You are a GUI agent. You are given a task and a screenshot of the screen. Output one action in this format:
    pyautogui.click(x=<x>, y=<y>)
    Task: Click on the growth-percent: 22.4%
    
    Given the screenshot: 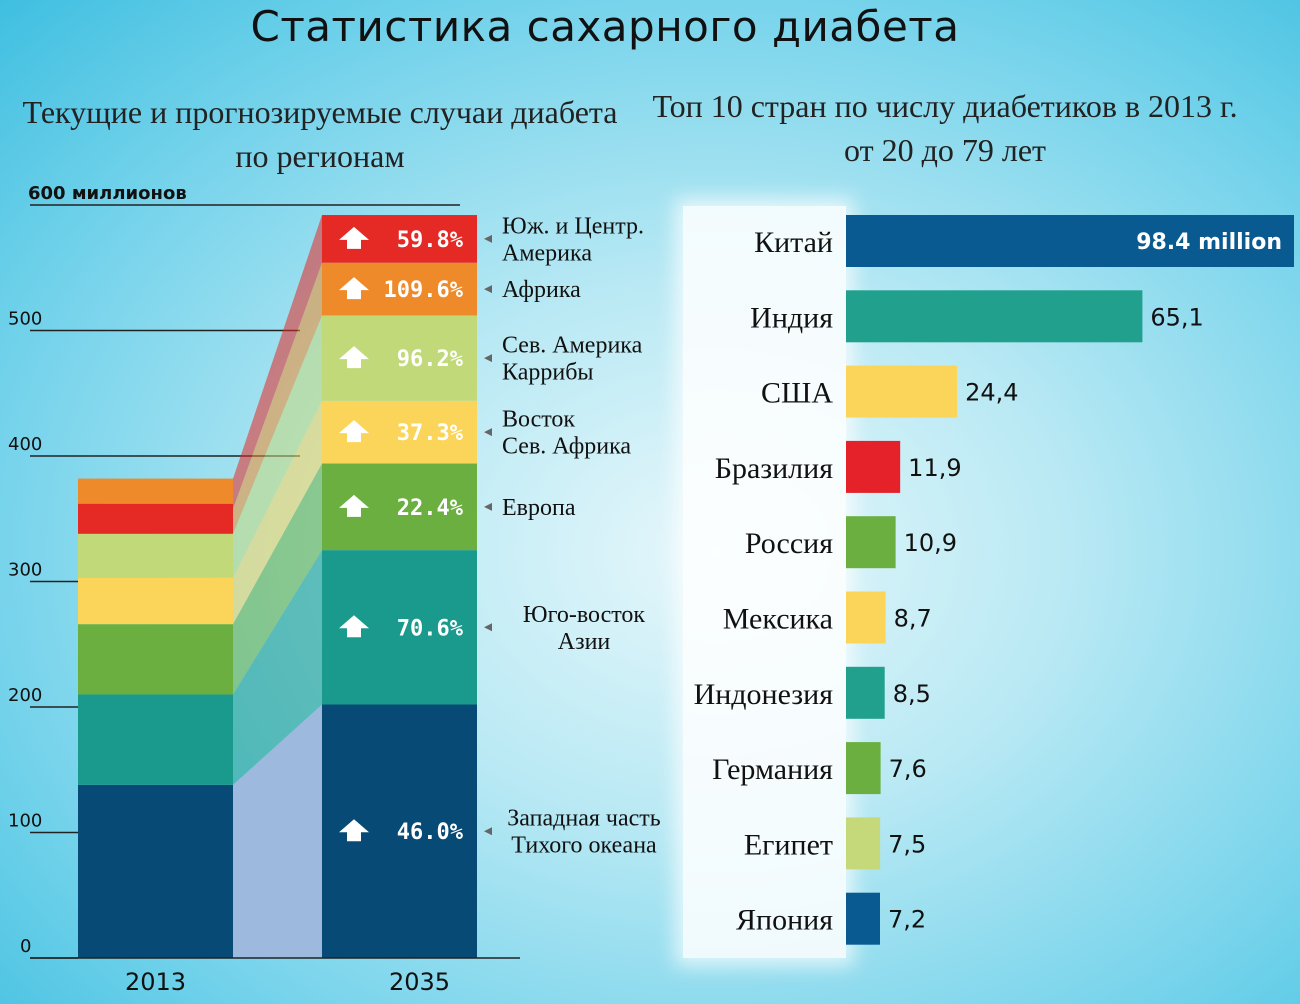 What is the action you would take?
    pyautogui.click(x=430, y=508)
    